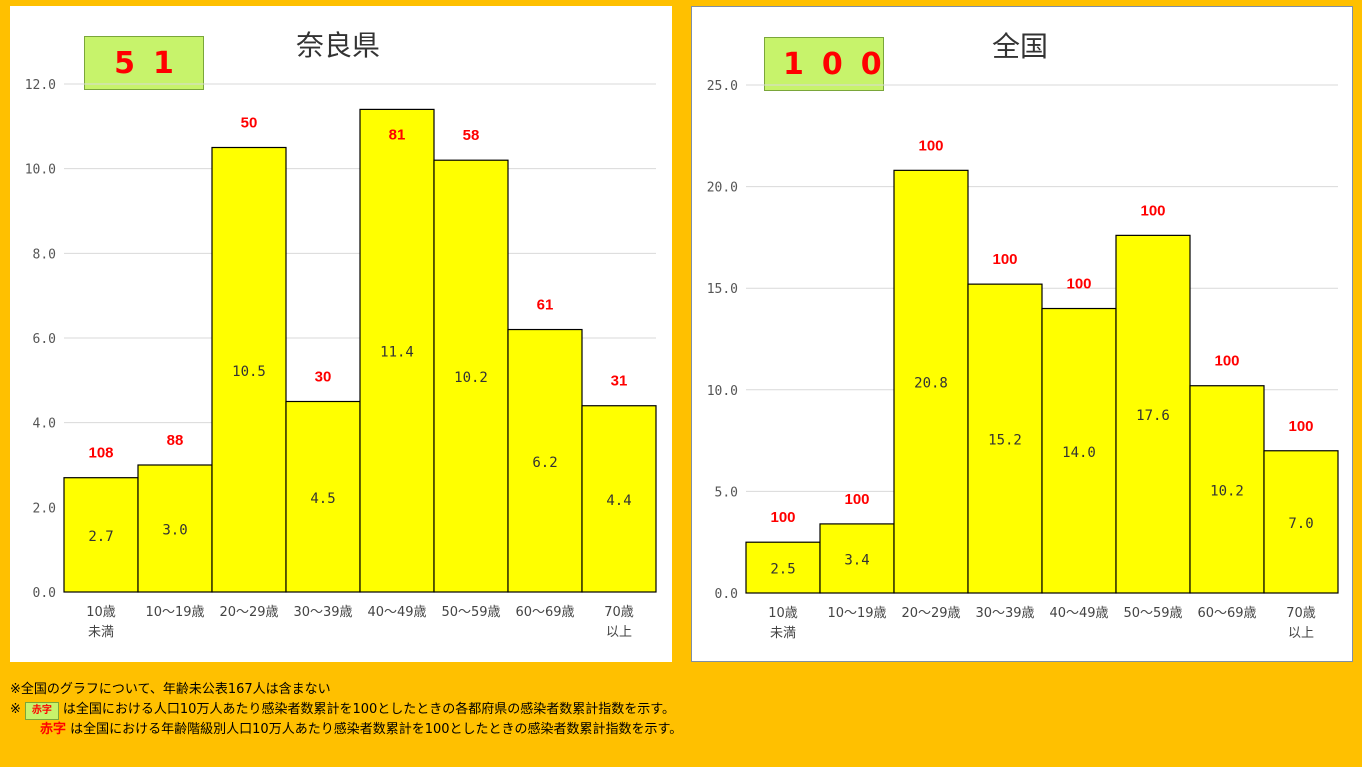 Image resolution: width=1362 pixels, height=767 pixels. Describe the element at coordinates (824, 64) in the screenshot. I see `index-badge: 100` at that location.